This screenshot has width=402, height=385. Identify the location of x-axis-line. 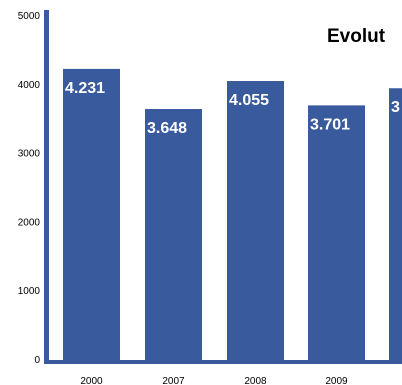
(223, 362).